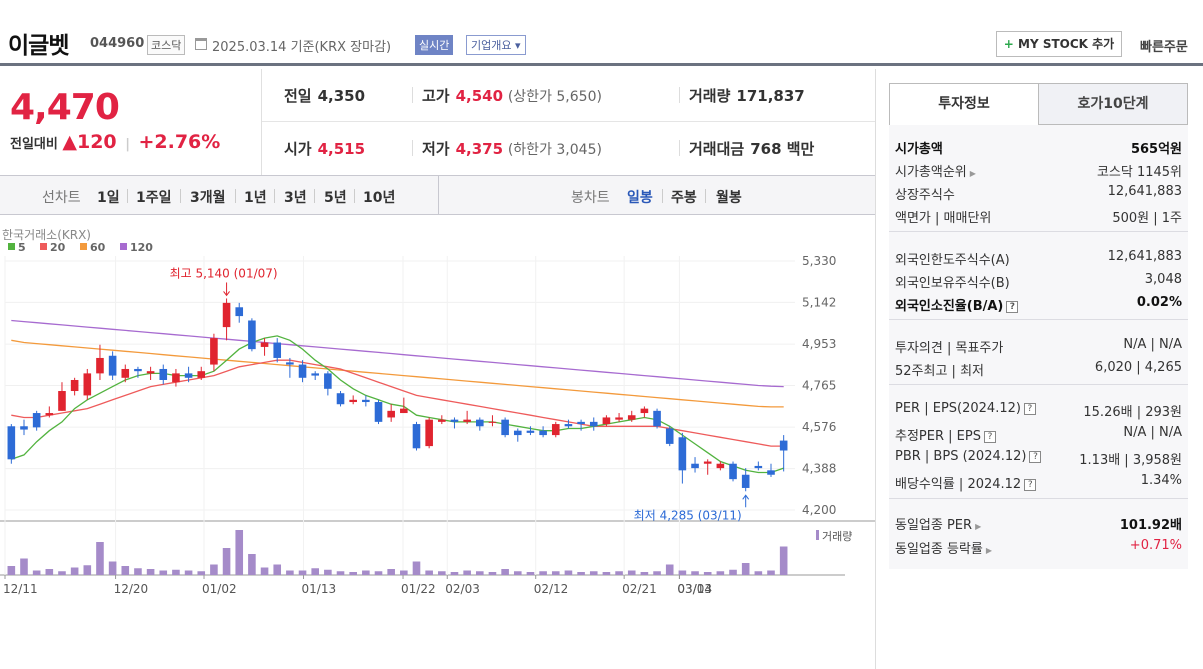  Describe the element at coordinates (819, 427) in the screenshot. I see `y-tick-label: 4,576` at that location.